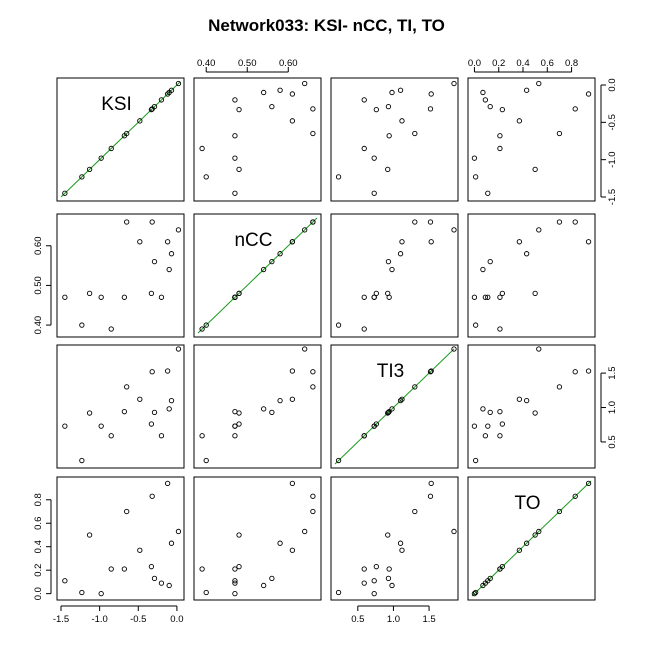  I want to click on top-tick-label-ncc: 0.60, so click(288, 63).